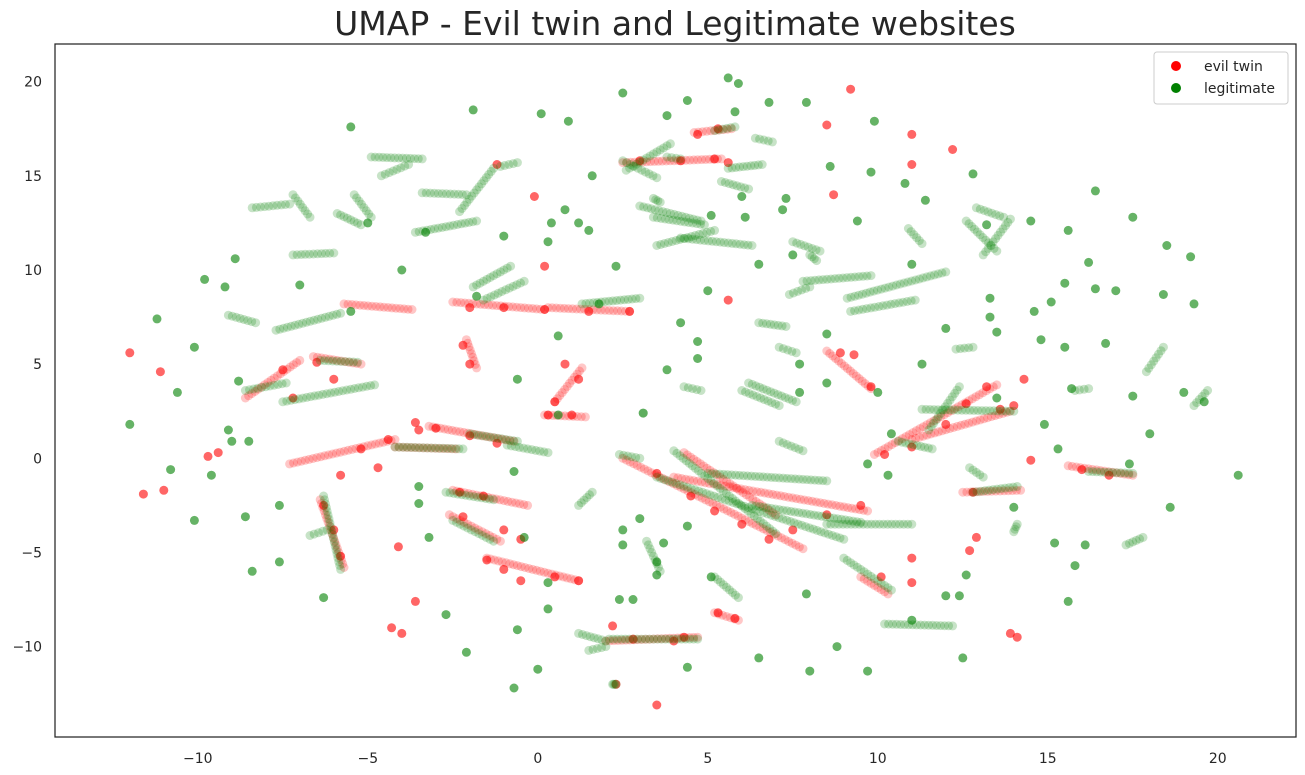  I want to click on x-tick-label: 20, so click(1218, 759).